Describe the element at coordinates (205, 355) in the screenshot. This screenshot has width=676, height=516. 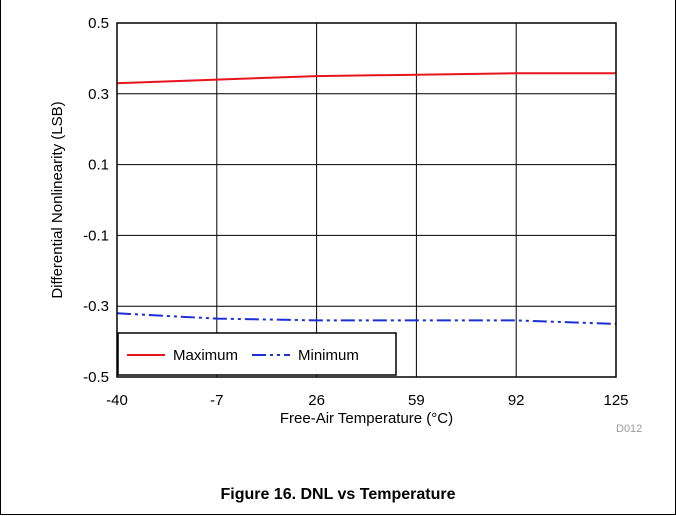
I see `legend-label-maximum: Maximum` at that location.